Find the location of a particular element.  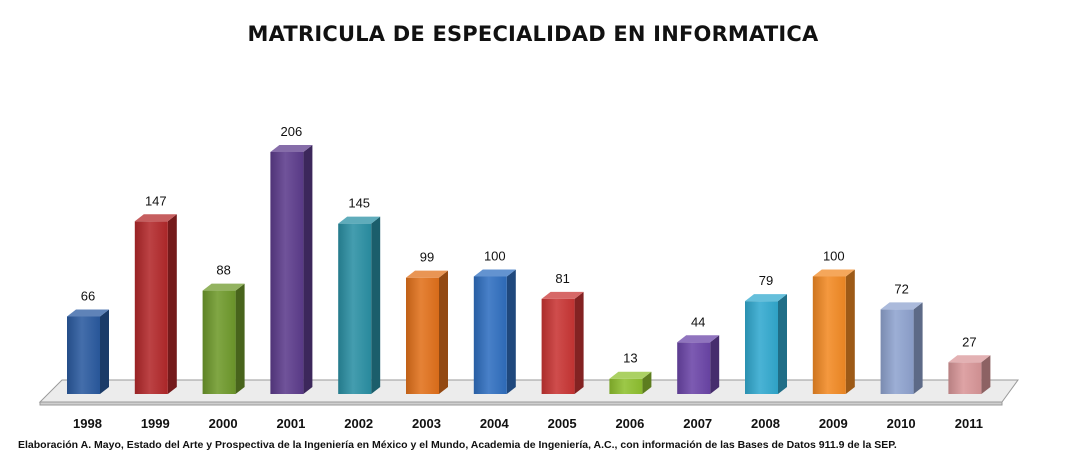

chart-floor-edge is located at coordinates (521, 403).